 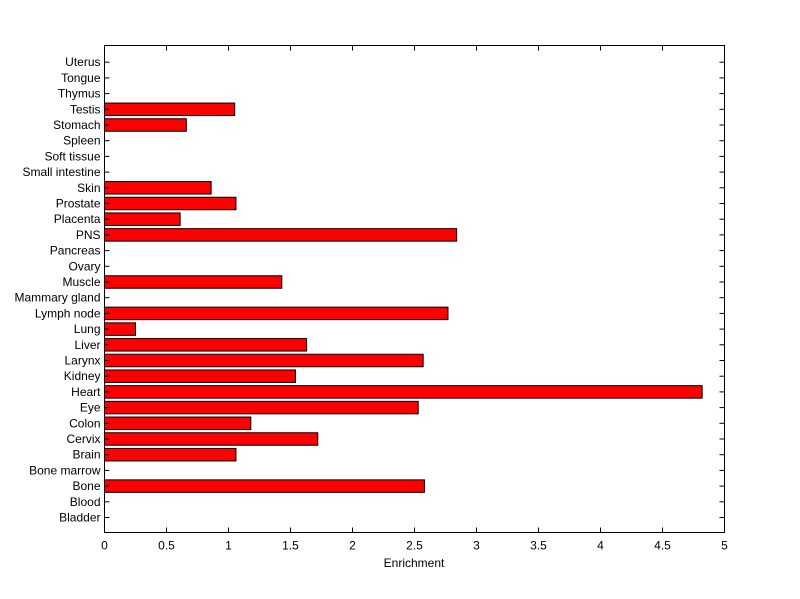 I want to click on bar-pns, so click(x=281, y=235).